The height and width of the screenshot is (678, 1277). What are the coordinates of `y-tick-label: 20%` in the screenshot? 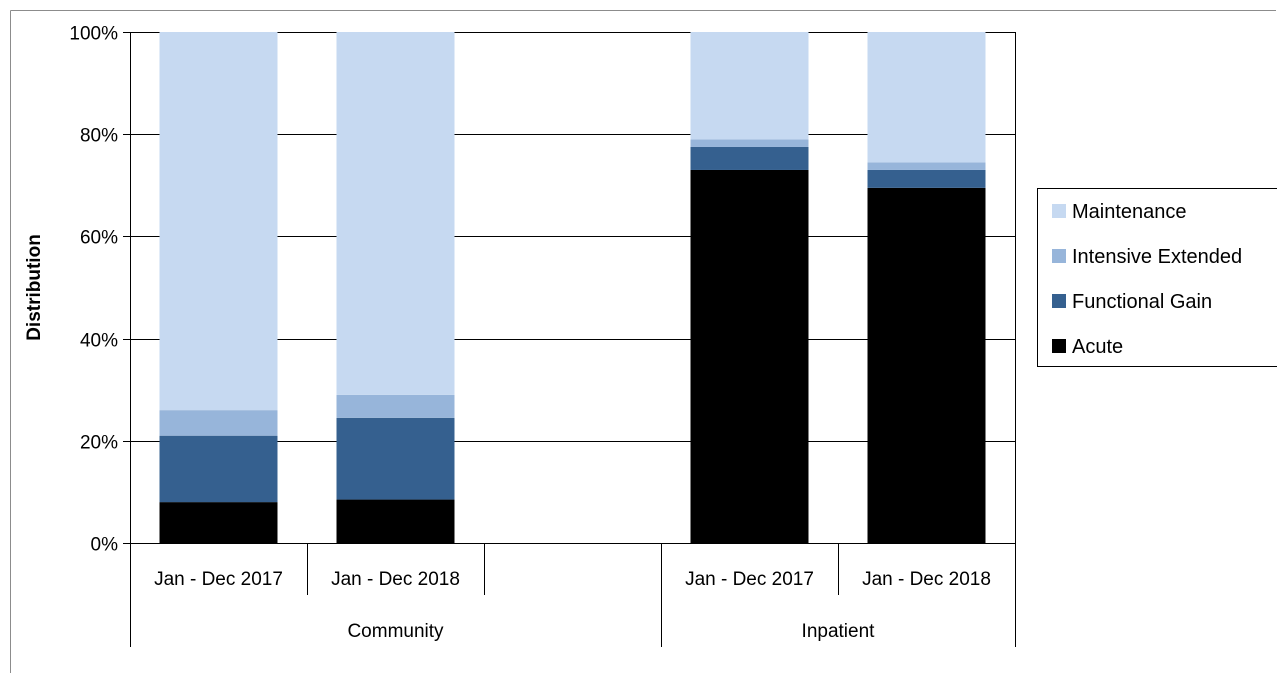 It's located at (99, 443).